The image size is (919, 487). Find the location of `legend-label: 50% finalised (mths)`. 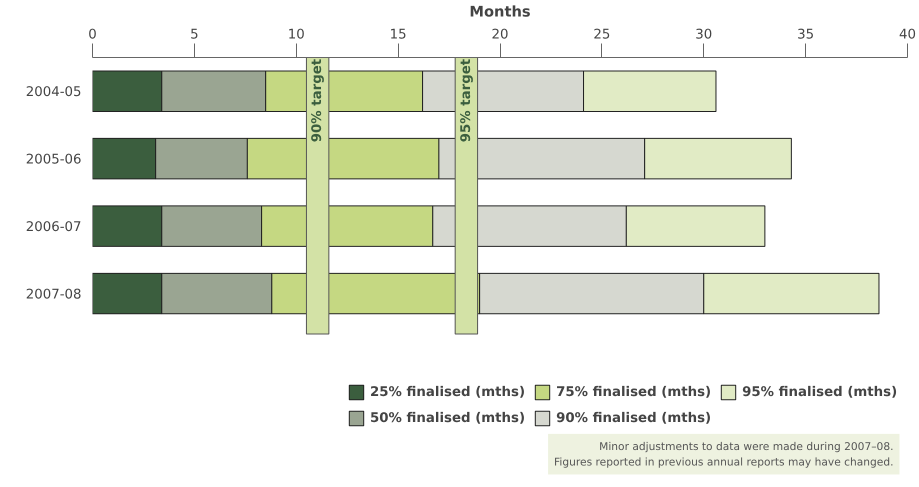

legend-label: 50% finalised (mths) is located at coordinates (448, 418).